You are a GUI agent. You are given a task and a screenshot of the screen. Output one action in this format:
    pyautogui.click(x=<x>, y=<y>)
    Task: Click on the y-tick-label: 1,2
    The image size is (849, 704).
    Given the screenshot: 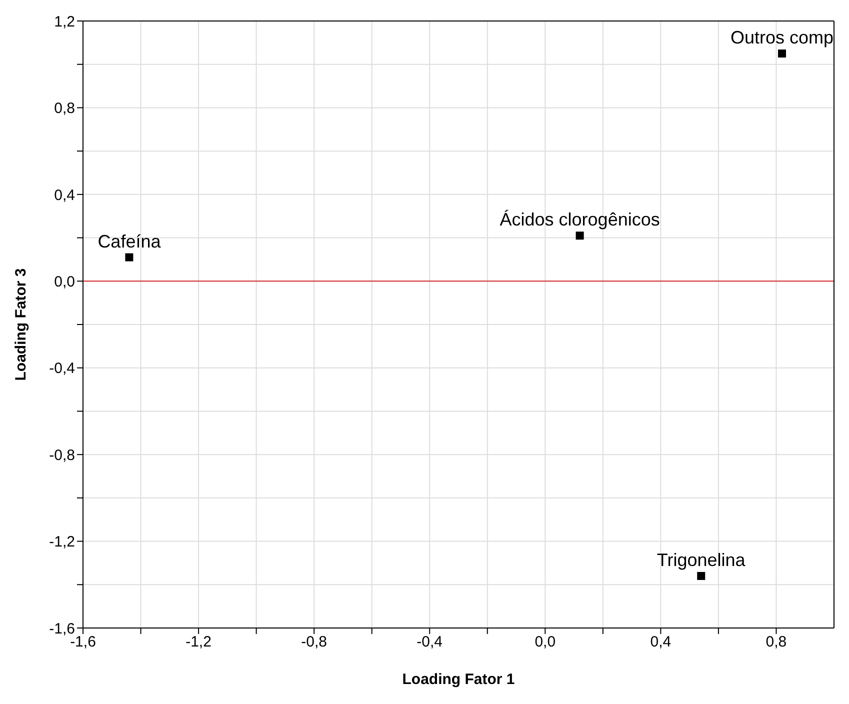 What is the action you would take?
    pyautogui.click(x=64, y=21)
    